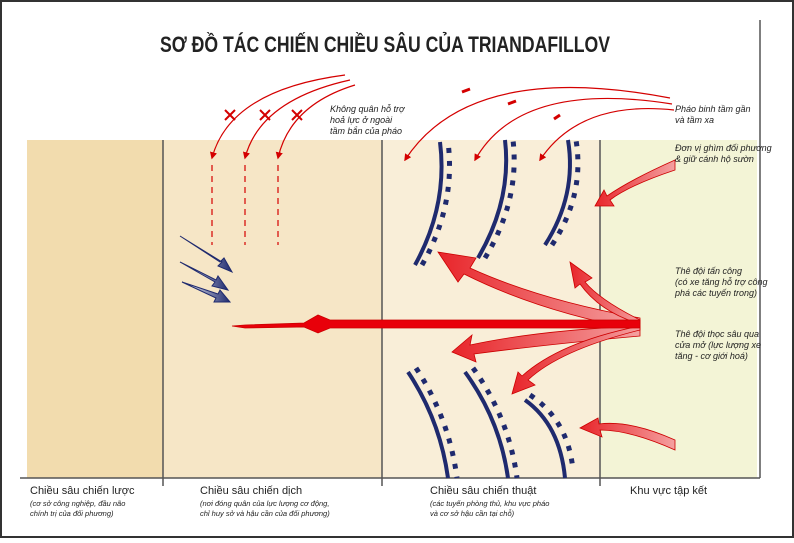 This screenshot has height=543, width=794. I want to click on annotation-line: phá các tuyến trong), so click(715, 293).